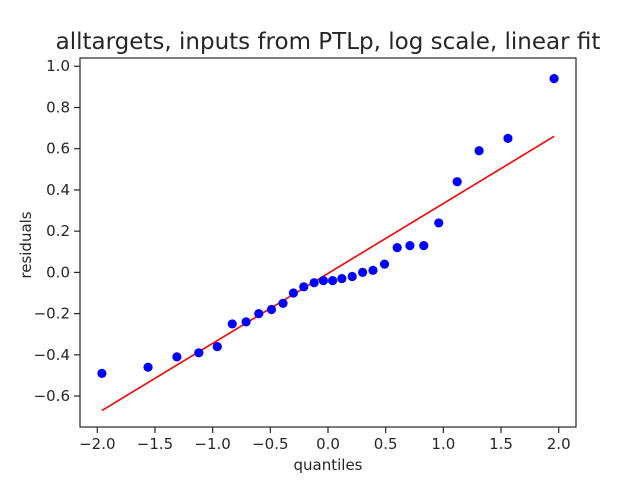 This screenshot has height=480, width=640. What do you see at coordinates (501, 444) in the screenshot?
I see `x-tick-label: 1.5` at bounding box center [501, 444].